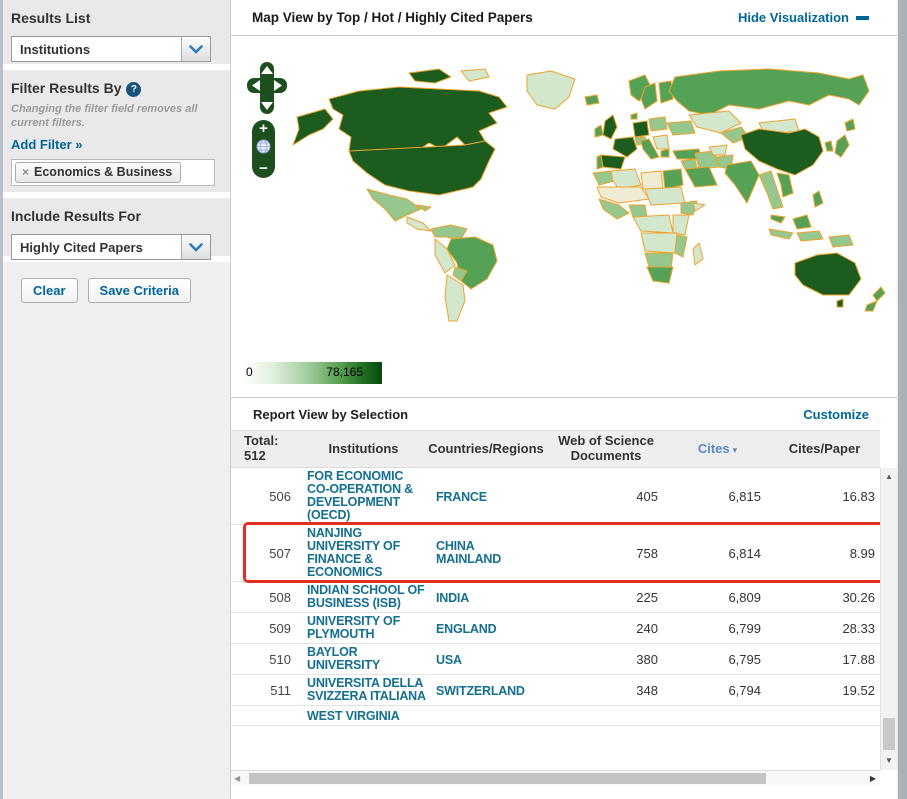 Image resolution: width=907 pixels, height=799 pixels. I want to click on cites-sort-label: Cites, so click(713, 448).